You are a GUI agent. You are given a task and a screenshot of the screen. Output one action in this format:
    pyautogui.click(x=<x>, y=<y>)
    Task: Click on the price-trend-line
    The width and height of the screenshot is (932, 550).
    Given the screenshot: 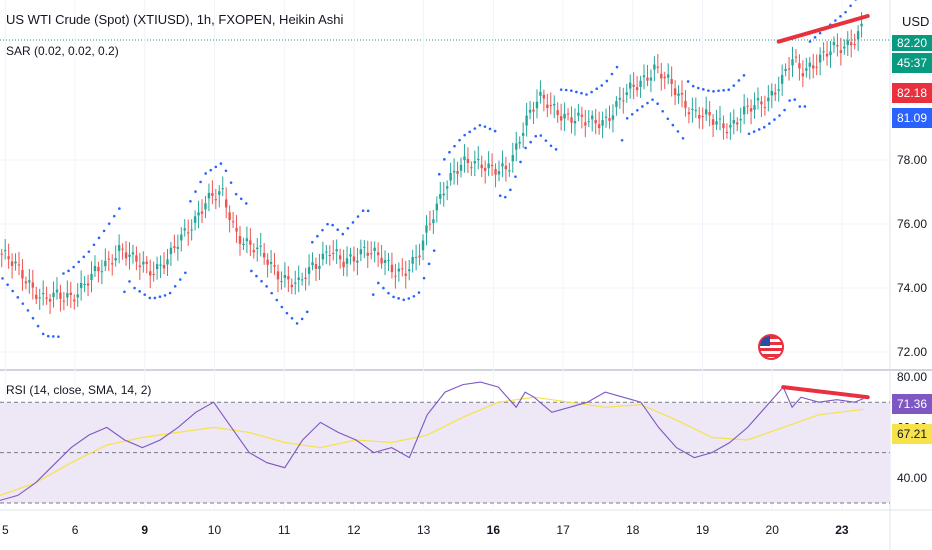 What is the action you would take?
    pyautogui.click(x=823, y=29)
    